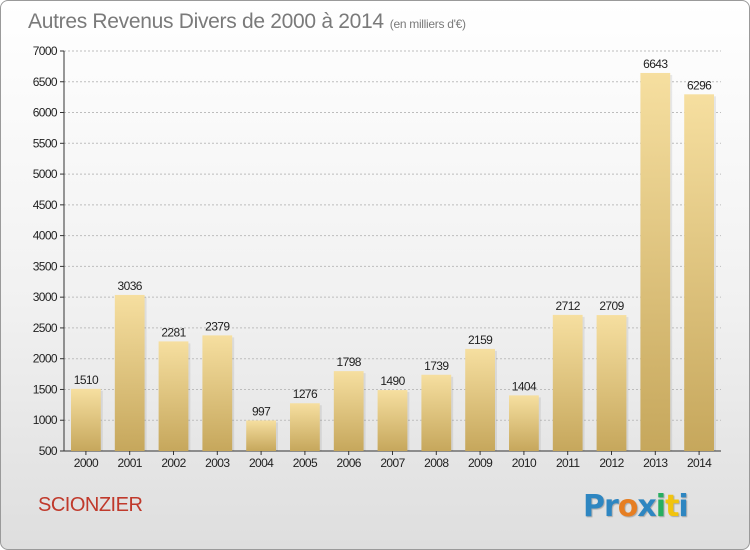 Image resolution: width=750 pixels, height=550 pixels. I want to click on x-tick-label: 2008, so click(436, 463).